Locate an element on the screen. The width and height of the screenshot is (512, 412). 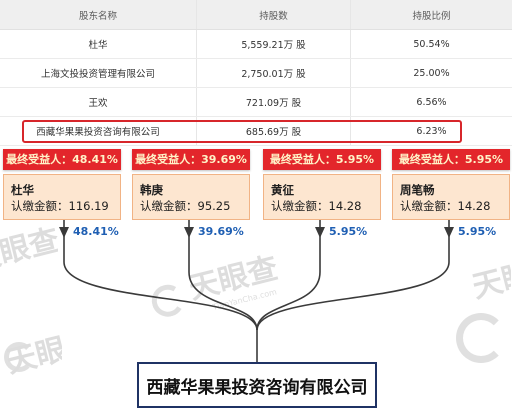
shares-held: 721.09万 股 is located at coordinates (274, 102).